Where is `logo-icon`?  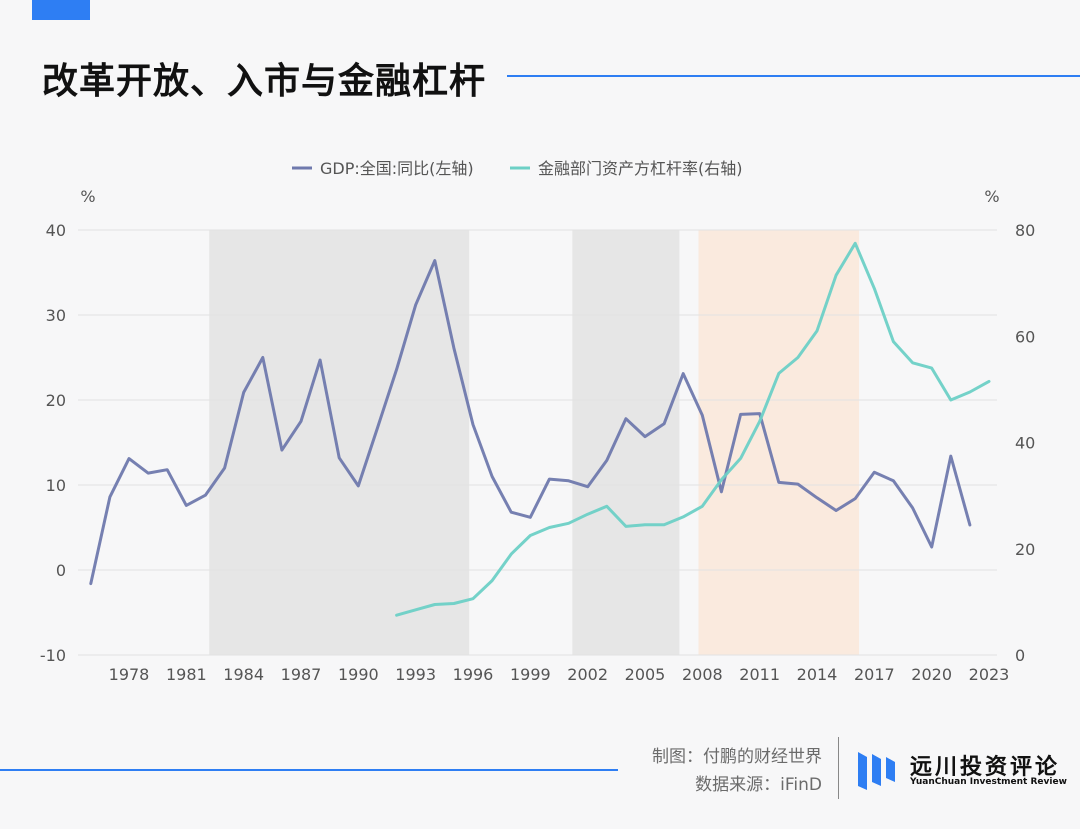 logo-icon is located at coordinates (876, 771).